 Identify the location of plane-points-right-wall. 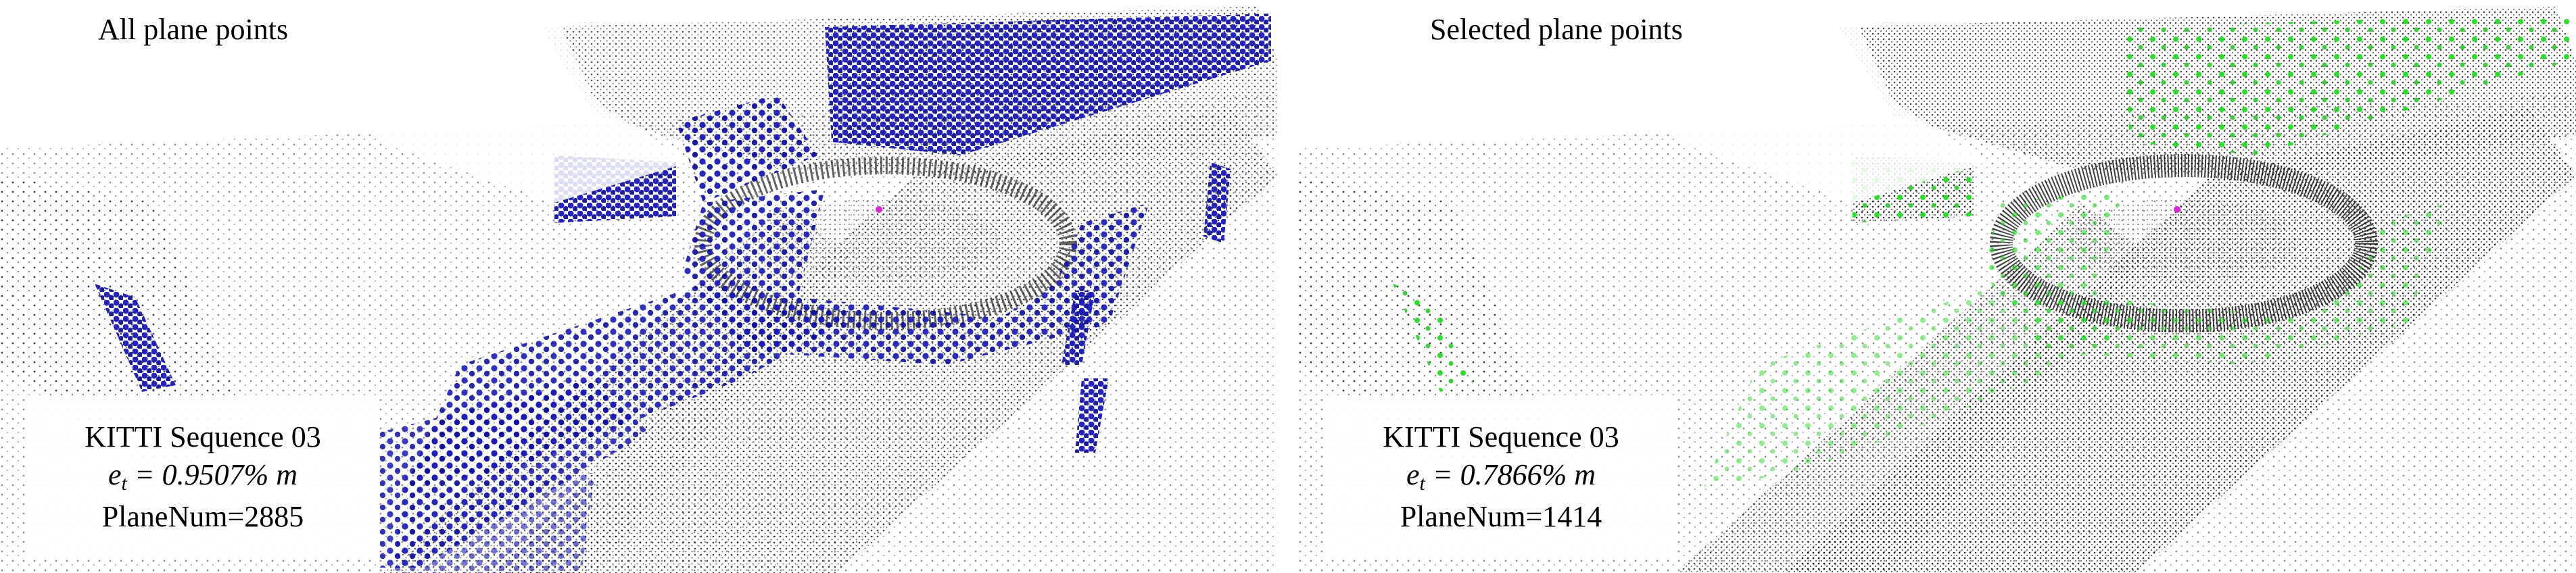
(1092, 415).